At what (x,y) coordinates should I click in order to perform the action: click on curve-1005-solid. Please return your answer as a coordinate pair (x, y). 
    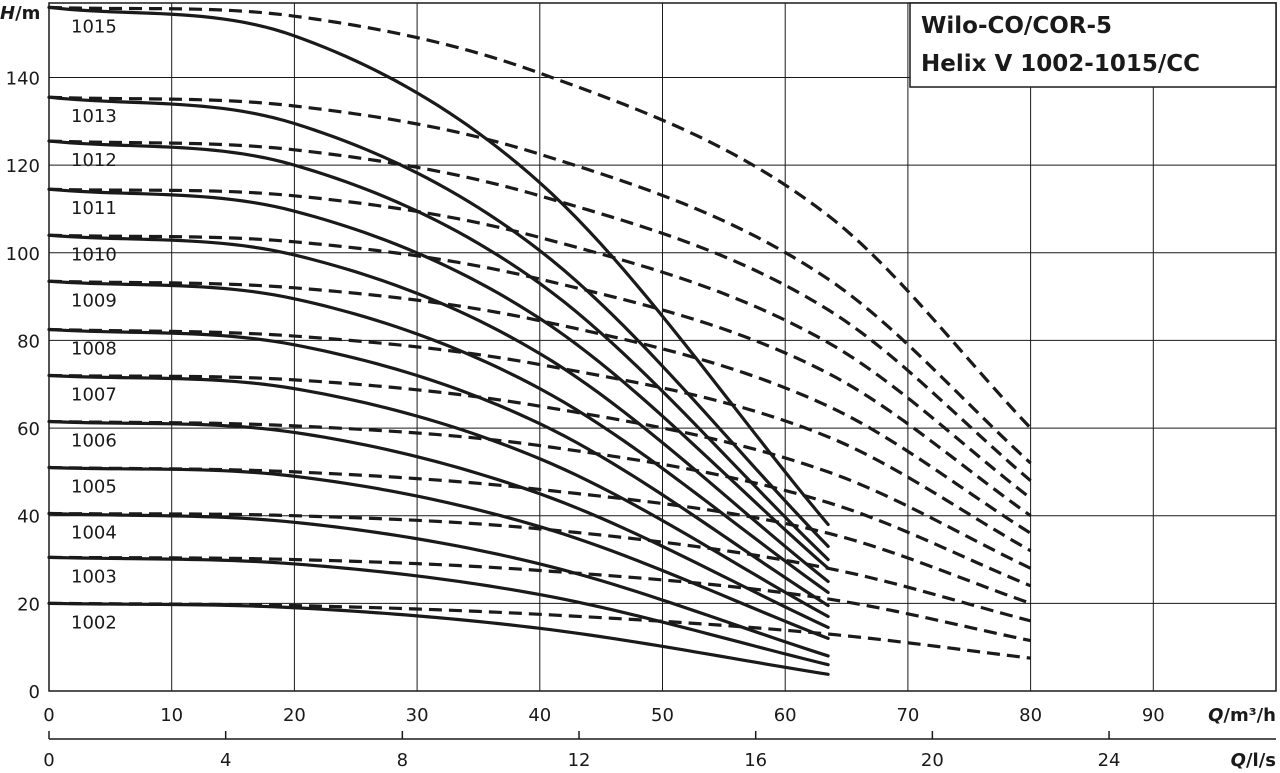
    Looking at the image, I should click on (438, 553).